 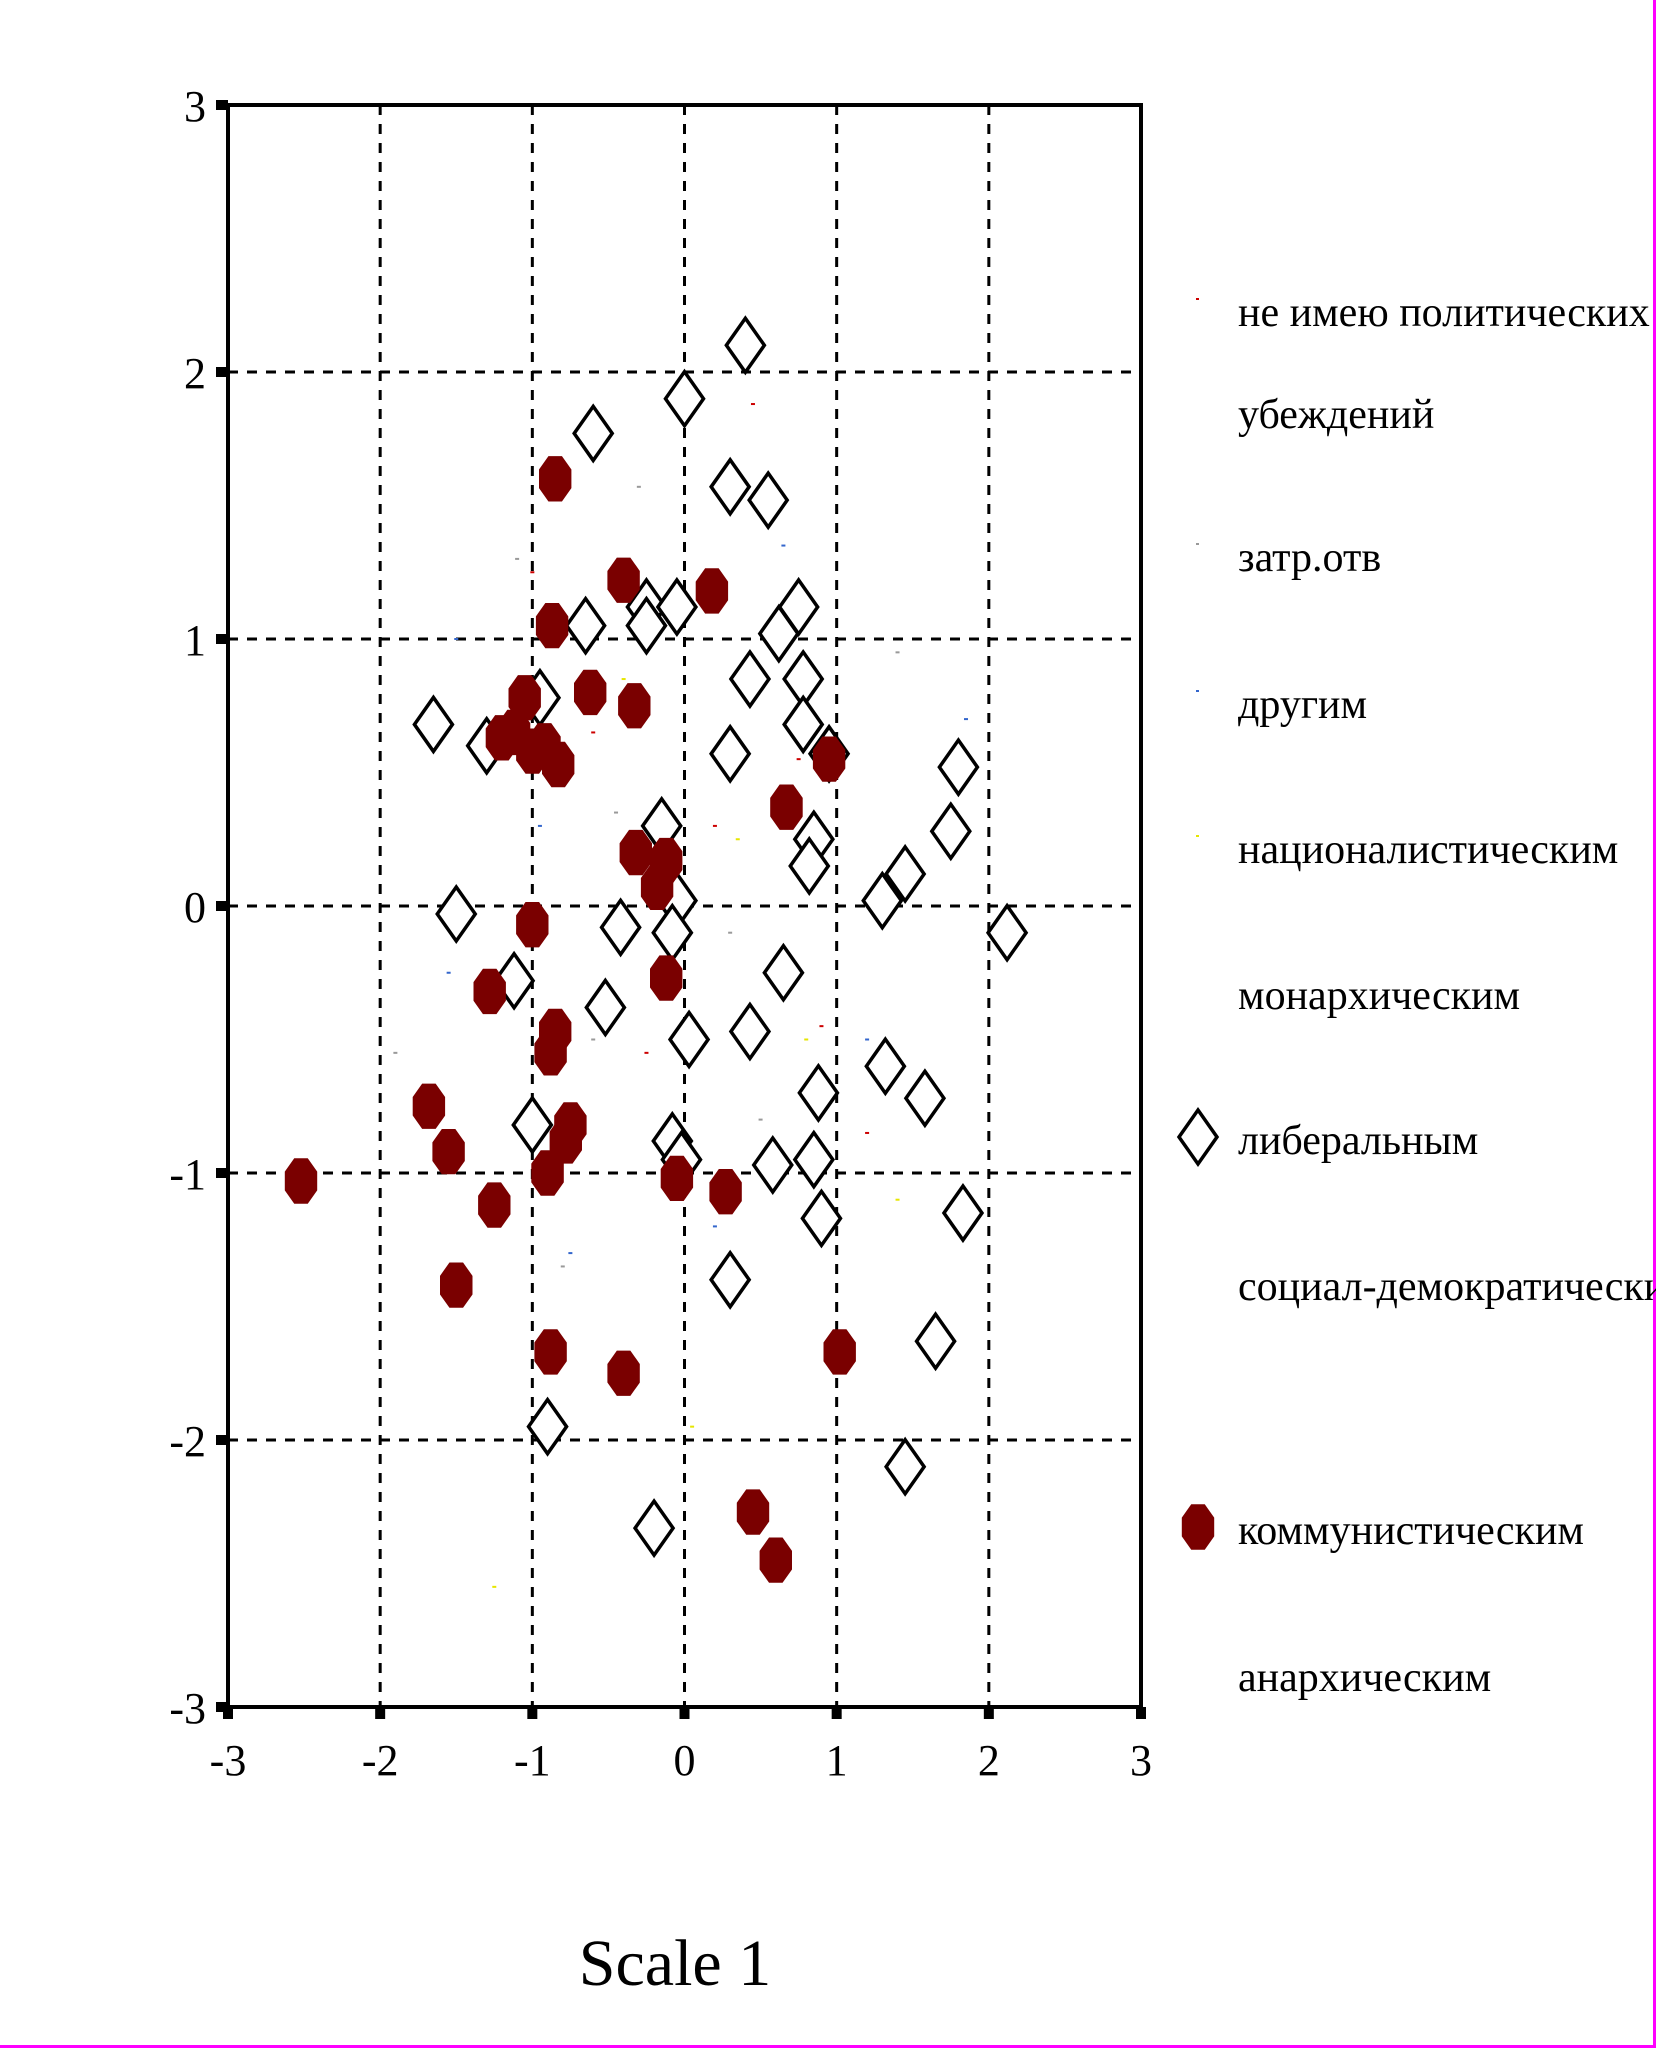 What do you see at coordinates (675, 1963) in the screenshot?
I see `x-axis-label: Scale 1` at bounding box center [675, 1963].